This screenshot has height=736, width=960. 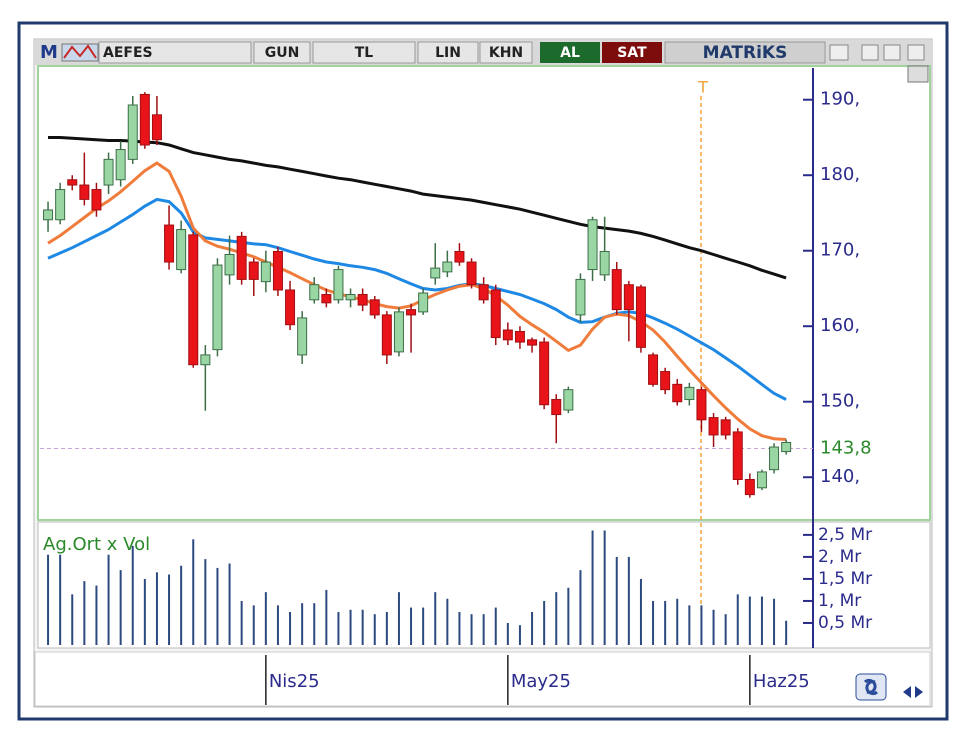 I want to click on period-box, so click(x=282, y=52).